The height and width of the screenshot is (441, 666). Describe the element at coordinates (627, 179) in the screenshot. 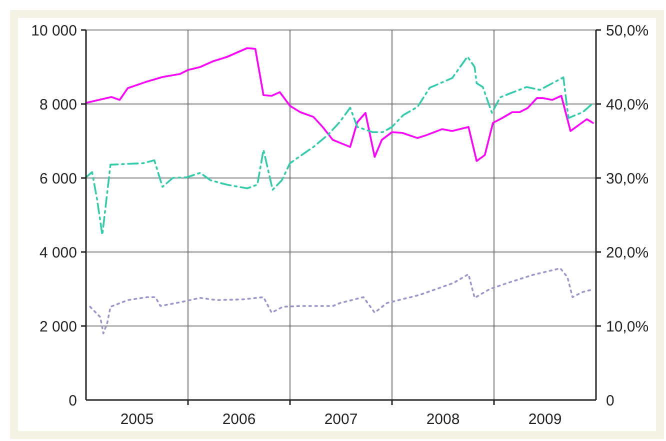

I see `y2-tick-label: 30,0%` at that location.